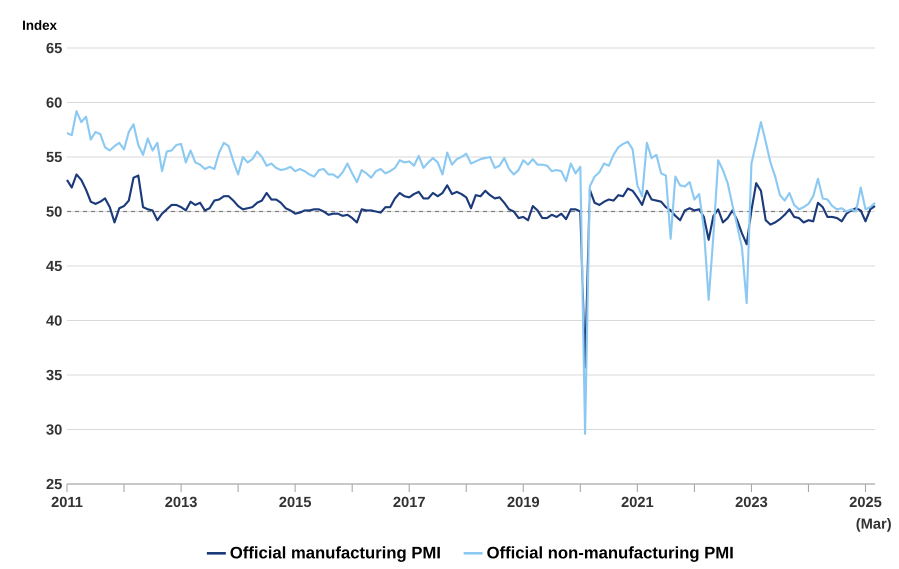 The height and width of the screenshot is (569, 899). What do you see at coordinates (873, 525) in the screenshot?
I see `text: (Mar)` at bounding box center [873, 525].